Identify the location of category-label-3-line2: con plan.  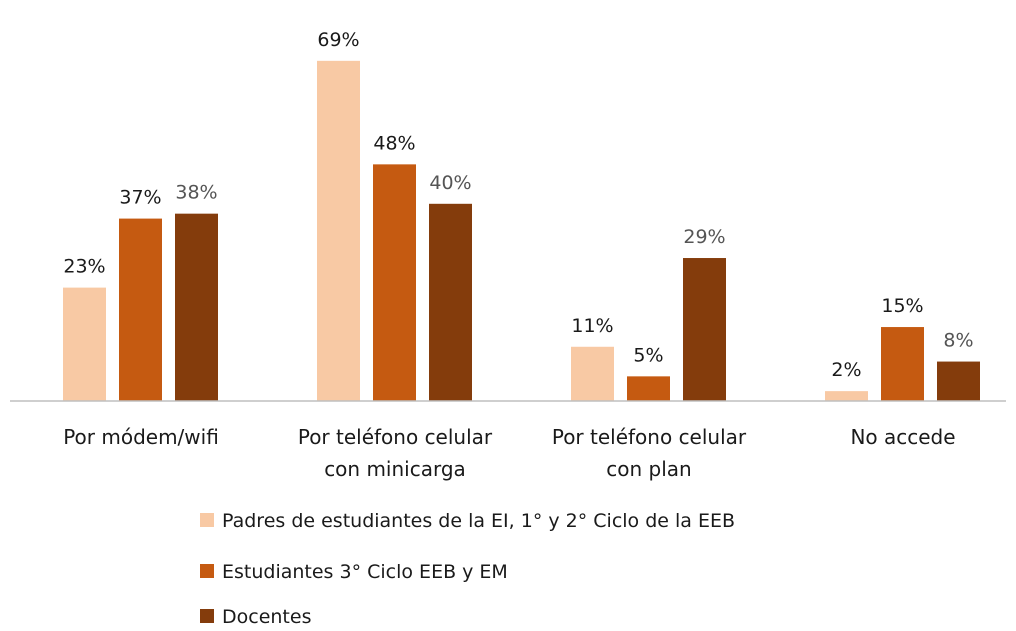
(648, 469).